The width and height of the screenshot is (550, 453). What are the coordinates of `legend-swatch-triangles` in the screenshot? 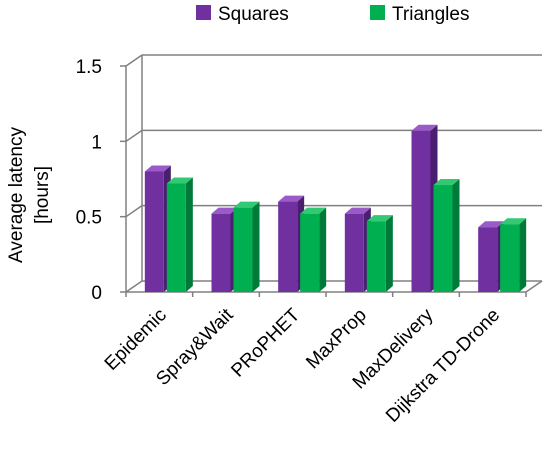 It's located at (377, 12).